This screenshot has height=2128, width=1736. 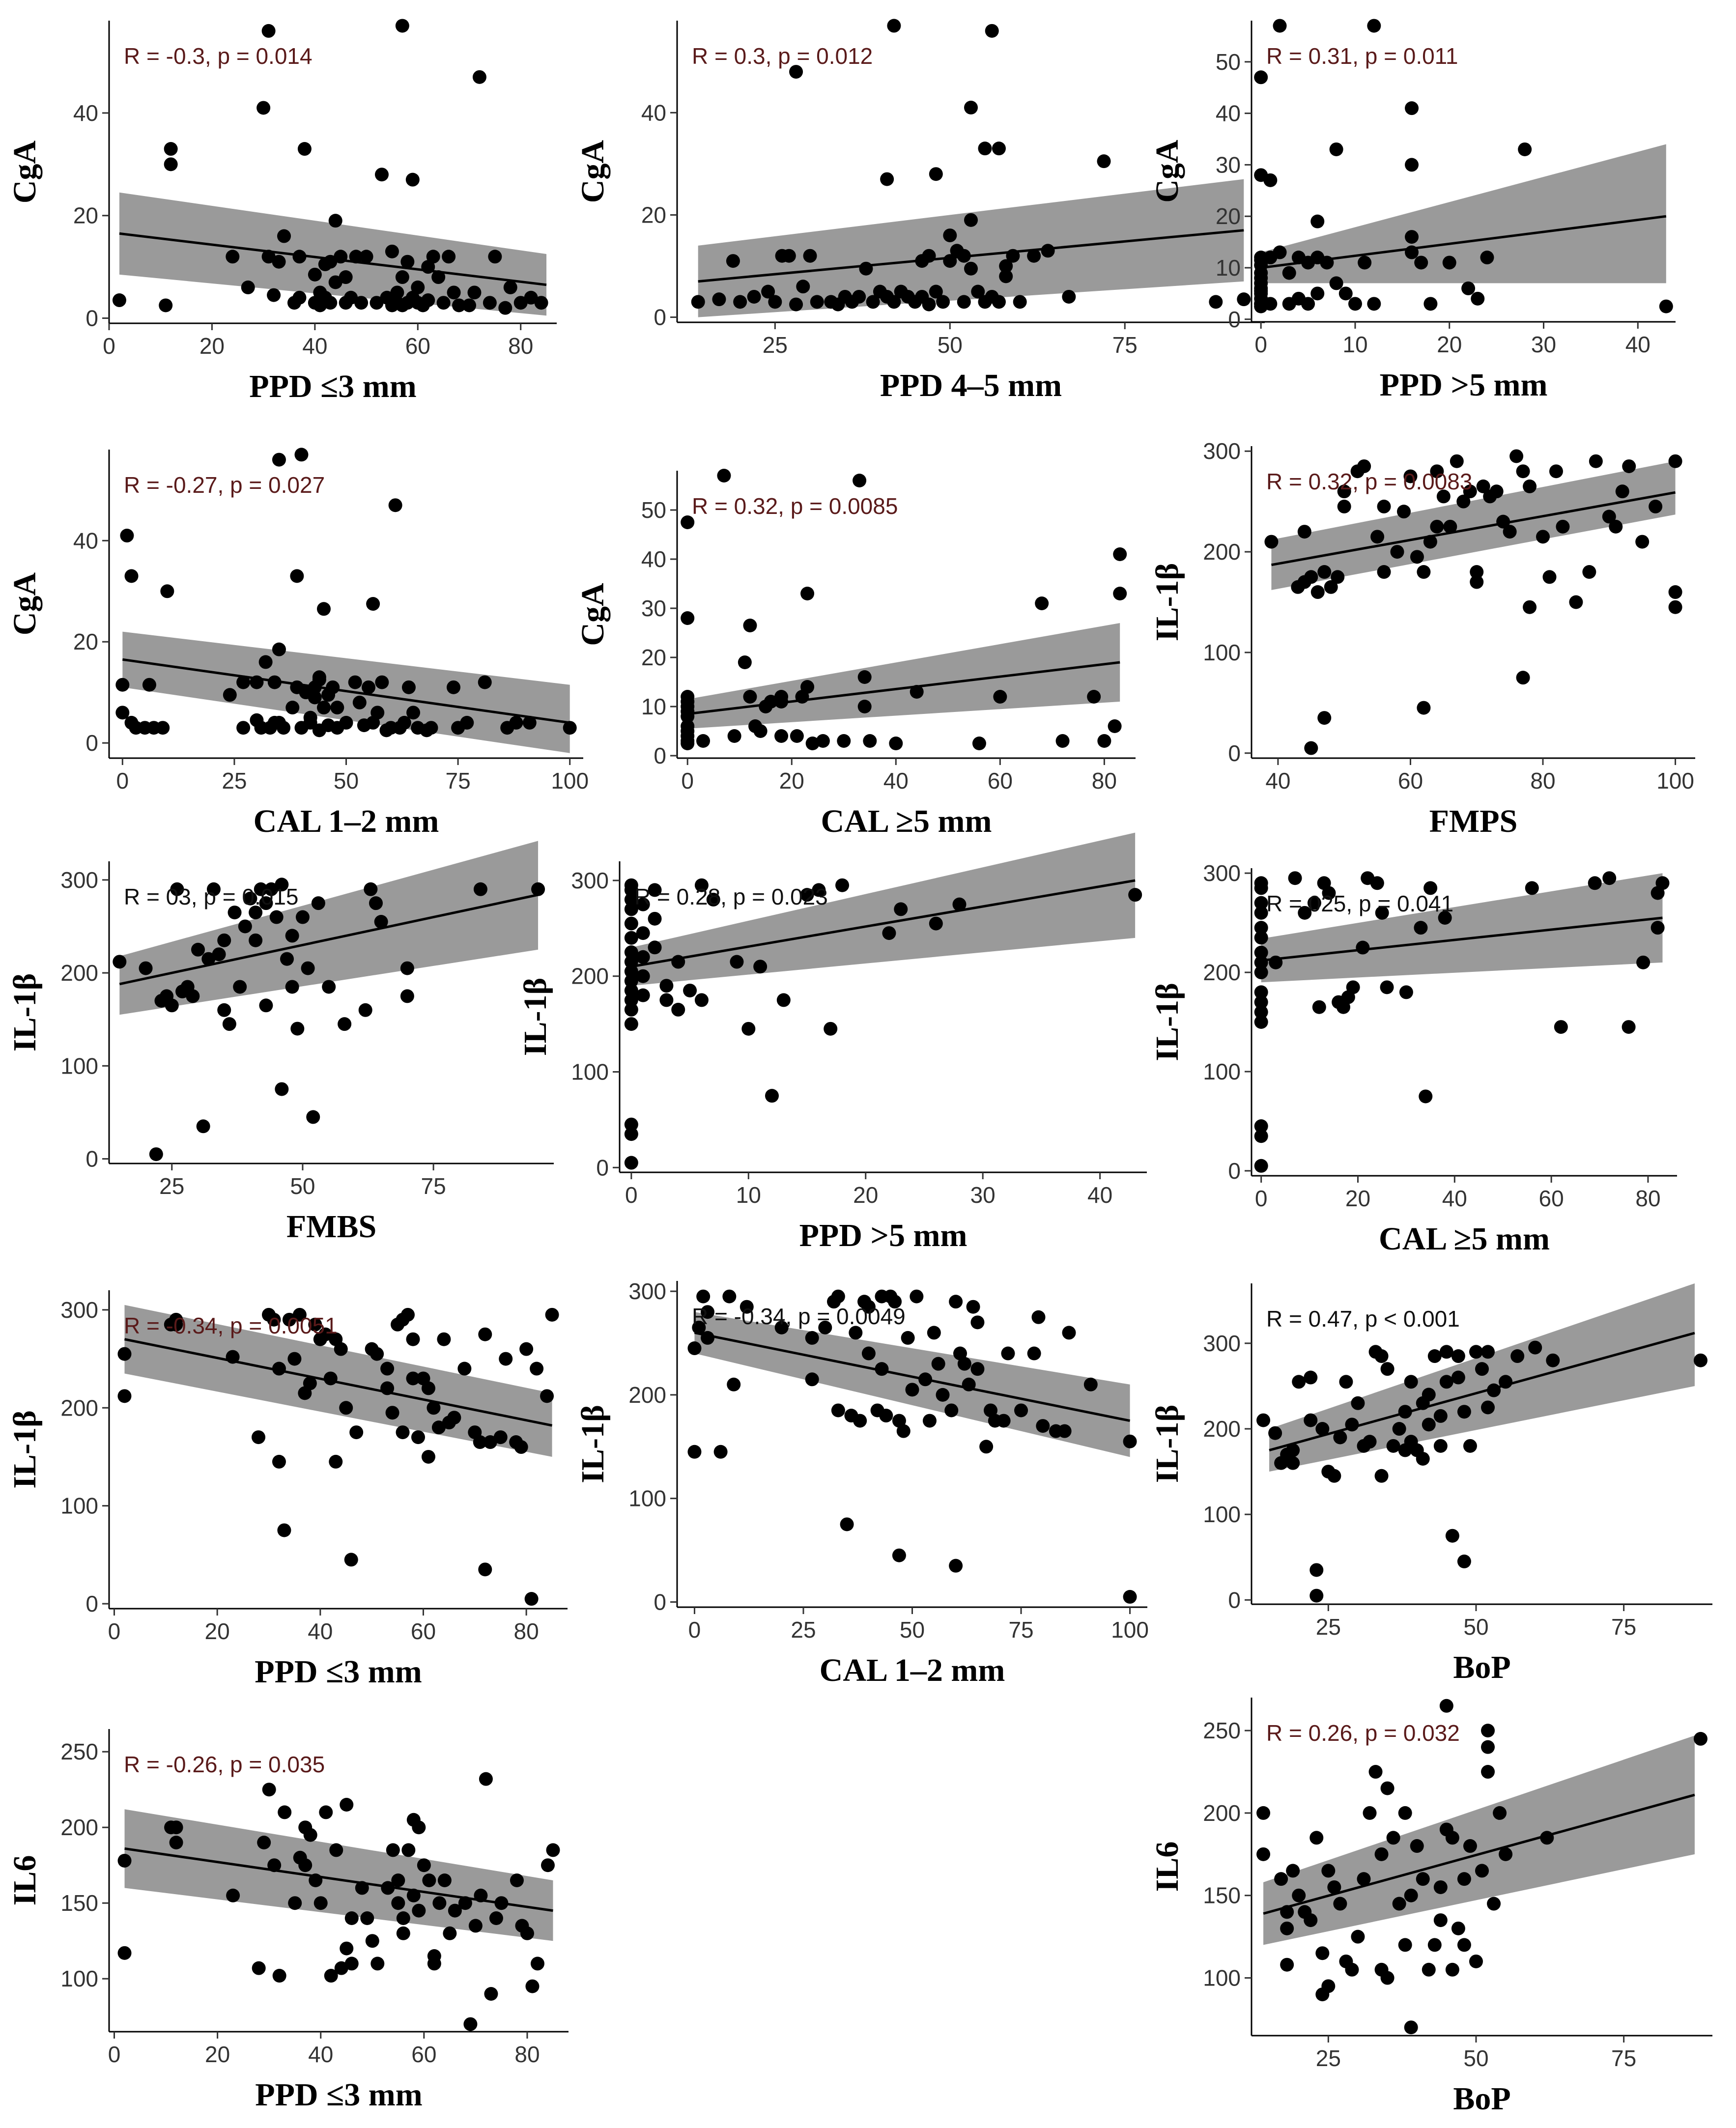 What do you see at coordinates (590, 880) in the screenshot?
I see `y-tick-label: 300` at bounding box center [590, 880].